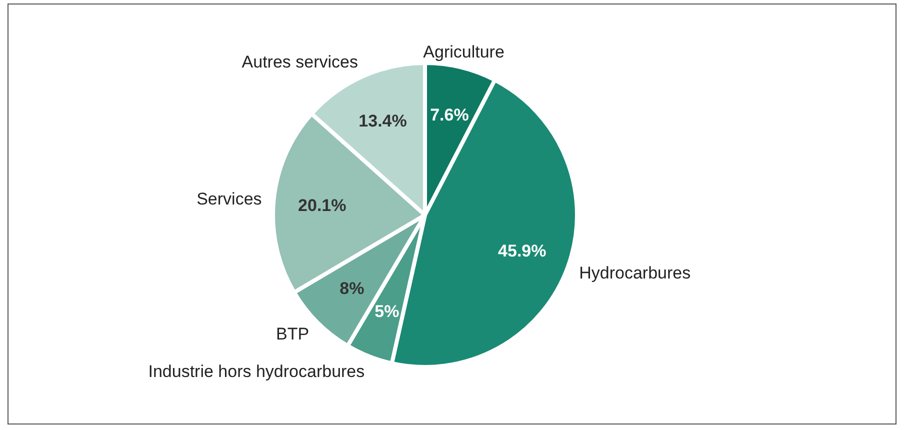 This screenshot has width=904, height=430. I want to click on slice-label: Services, so click(229, 199).